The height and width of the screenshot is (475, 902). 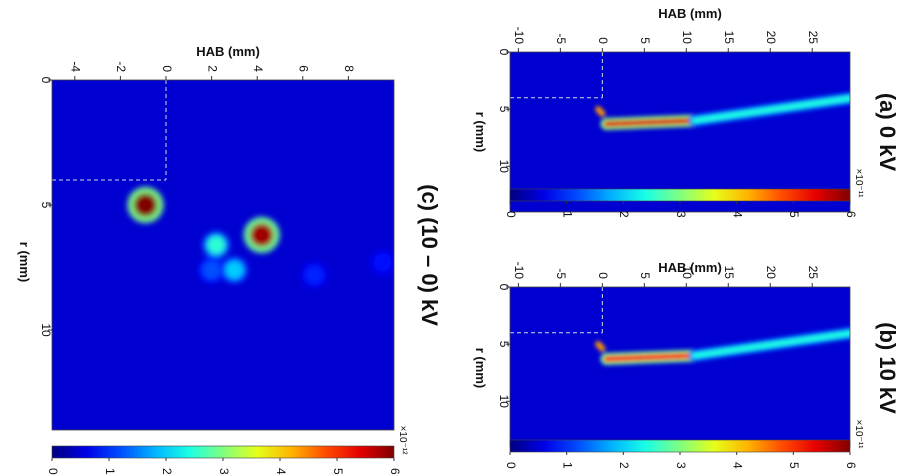 I want to click on colorbar-multiplier: ×10⁻¹², so click(x=402, y=441).